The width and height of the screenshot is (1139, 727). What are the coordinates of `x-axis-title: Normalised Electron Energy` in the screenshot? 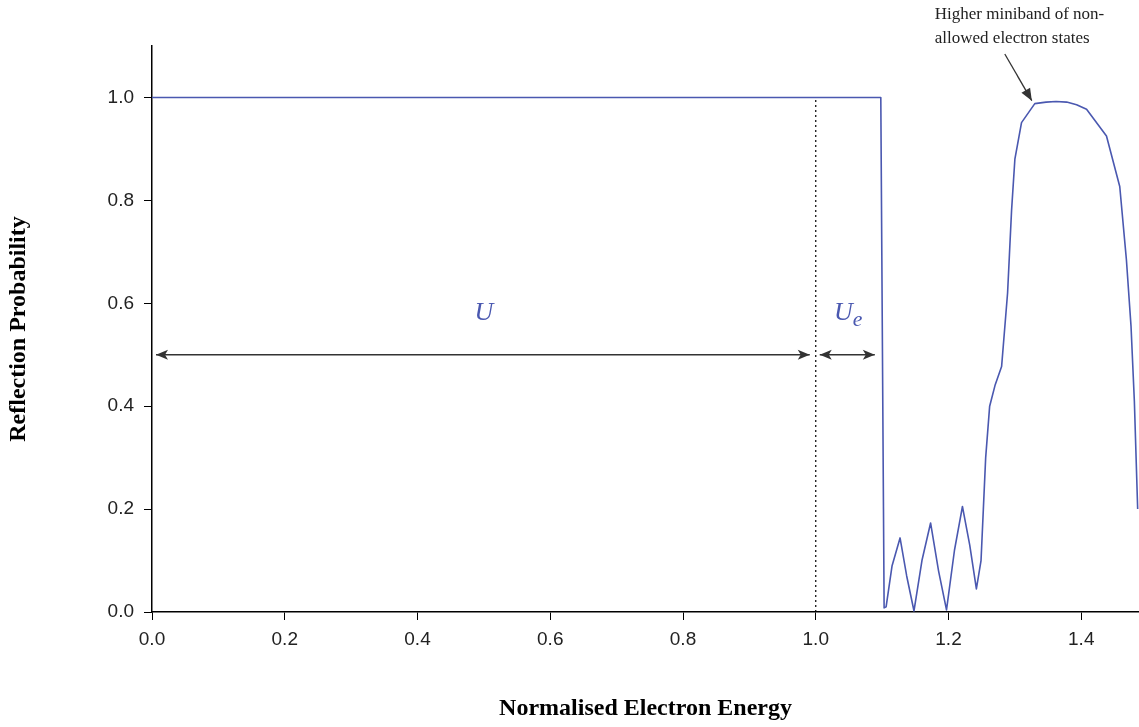 It's located at (645, 706).